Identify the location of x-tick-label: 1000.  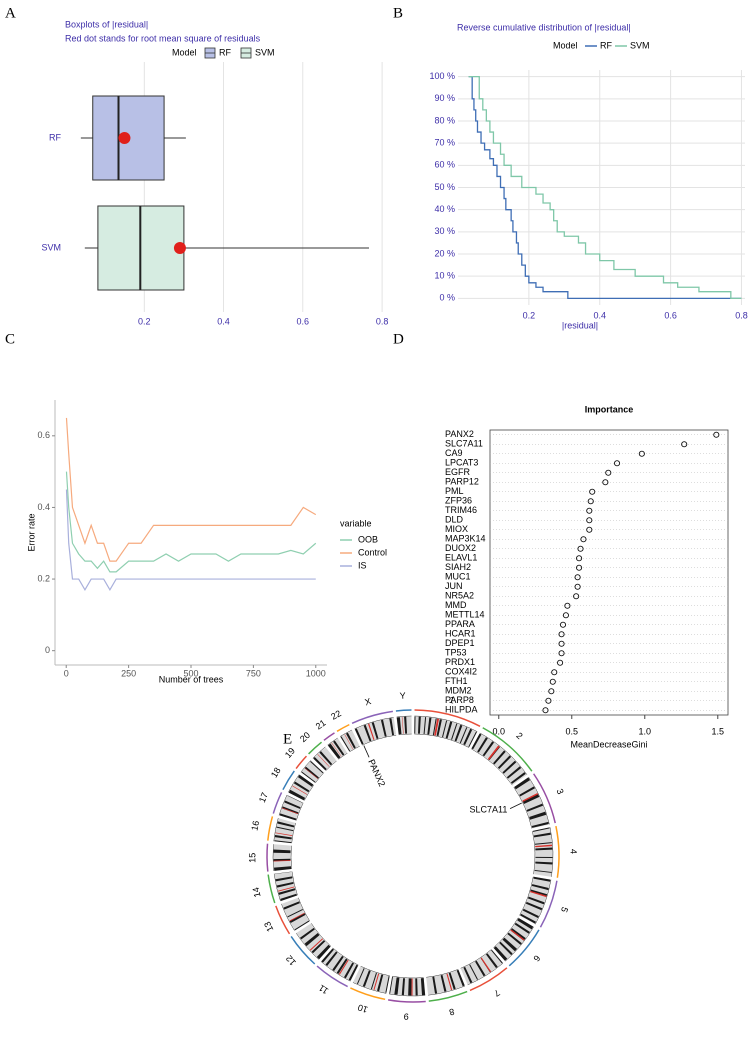
(316, 673).